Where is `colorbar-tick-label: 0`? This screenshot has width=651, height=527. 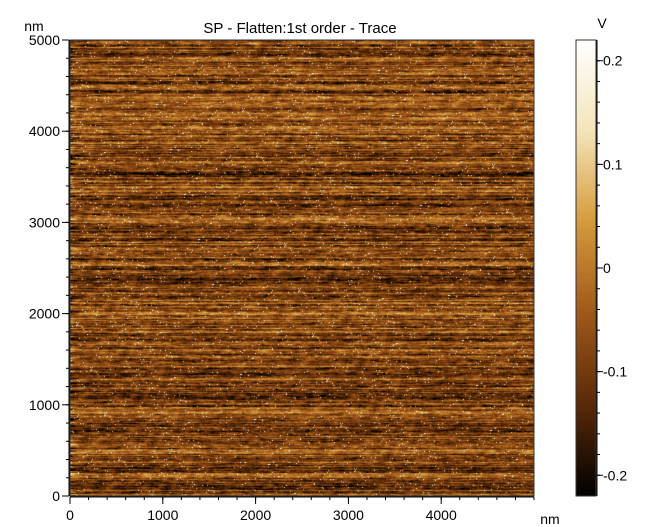
colorbar-tick-label: 0 is located at coordinates (607, 268).